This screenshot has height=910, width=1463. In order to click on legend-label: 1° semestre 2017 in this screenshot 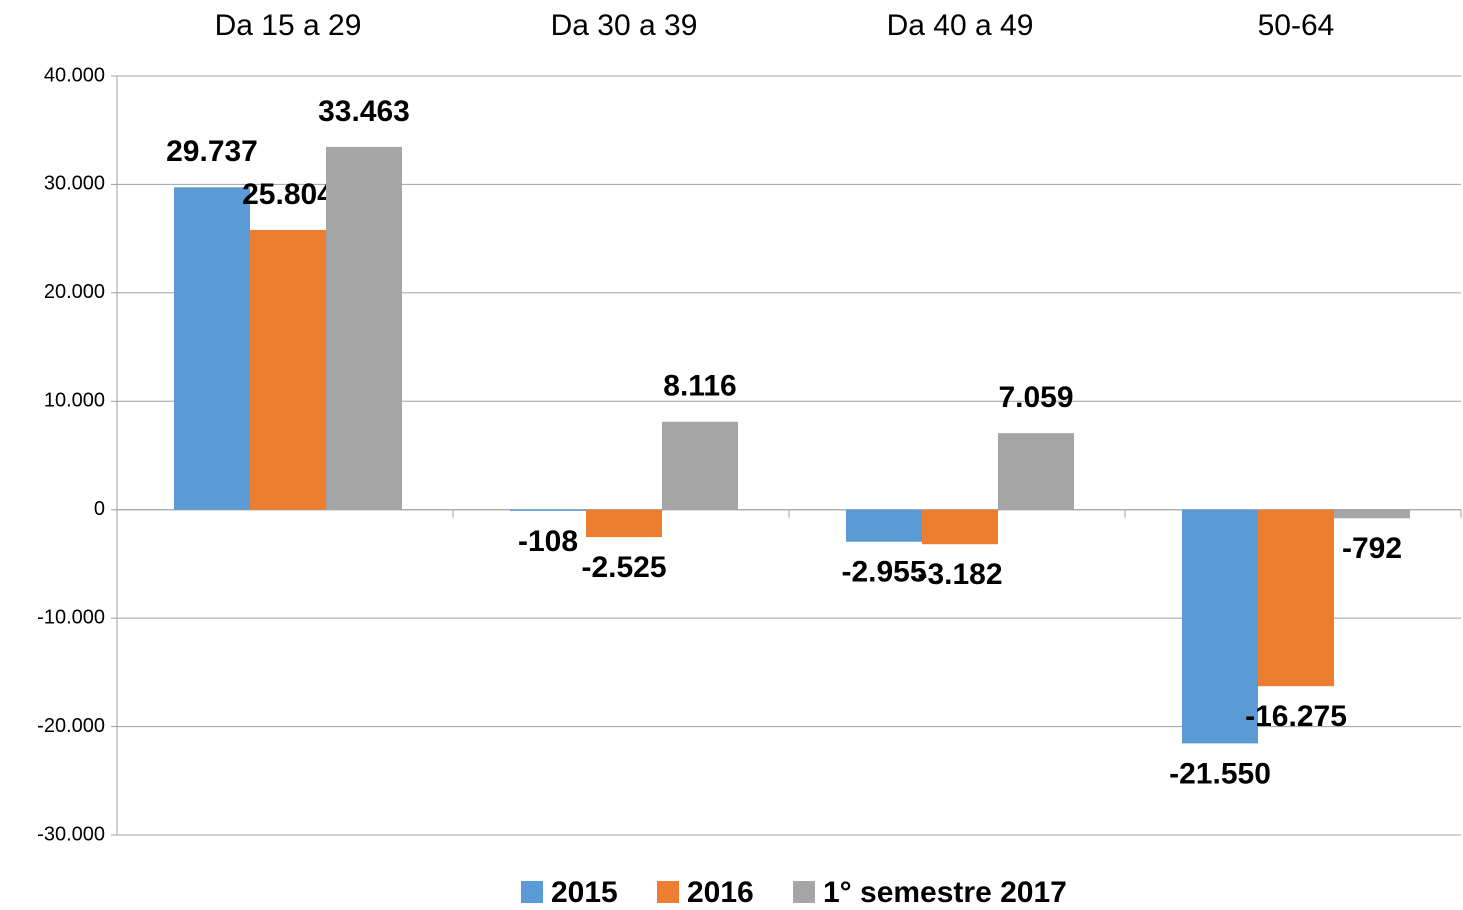, I will do `click(945, 892)`.